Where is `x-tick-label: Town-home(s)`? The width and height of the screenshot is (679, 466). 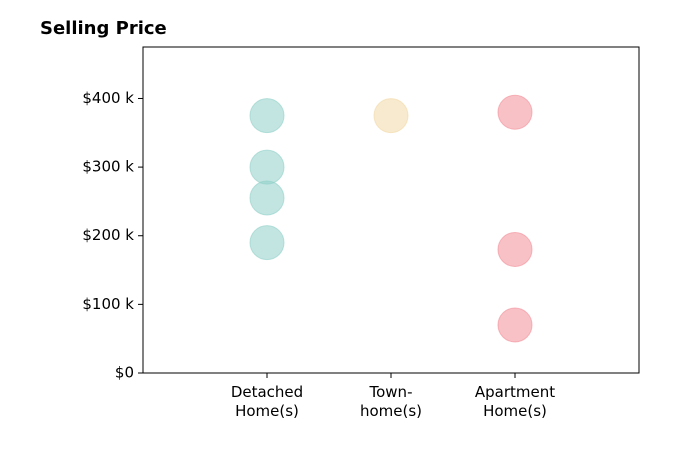 x-tick-label: Town-home(s) is located at coordinates (391, 401).